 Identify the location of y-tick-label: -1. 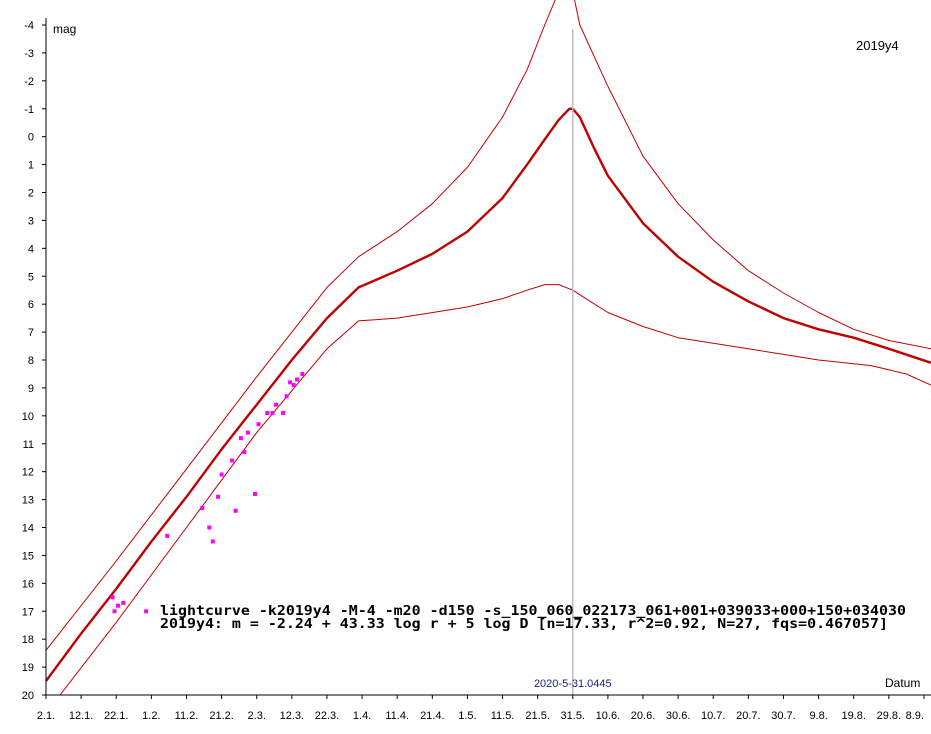
(29, 110).